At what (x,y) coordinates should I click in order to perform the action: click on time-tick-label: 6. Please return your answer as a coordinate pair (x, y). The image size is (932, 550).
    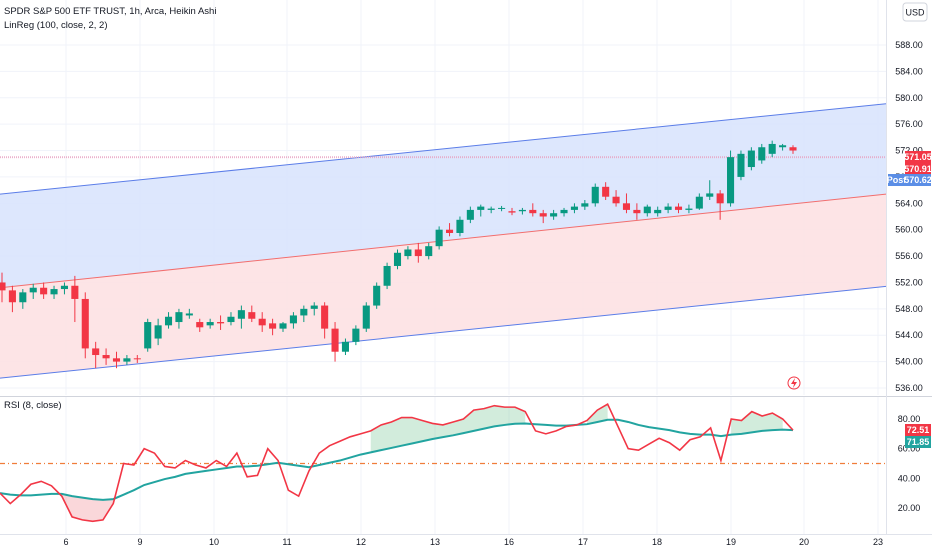
    Looking at the image, I should click on (65, 542).